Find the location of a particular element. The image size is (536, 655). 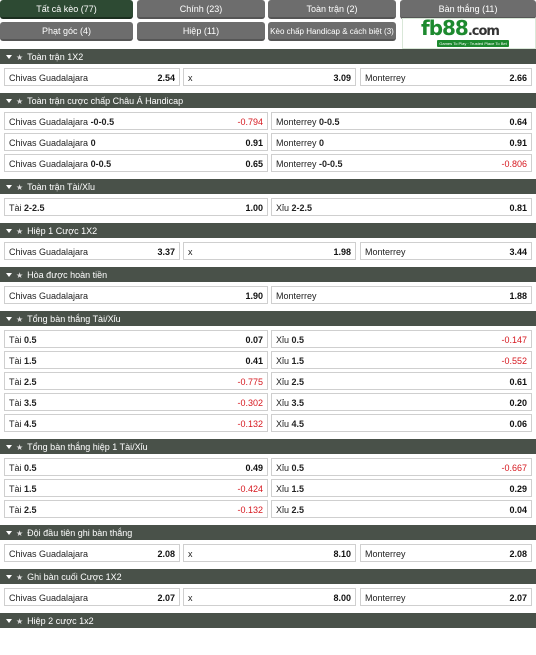

odds-value: 3.37 is located at coordinates (166, 252).